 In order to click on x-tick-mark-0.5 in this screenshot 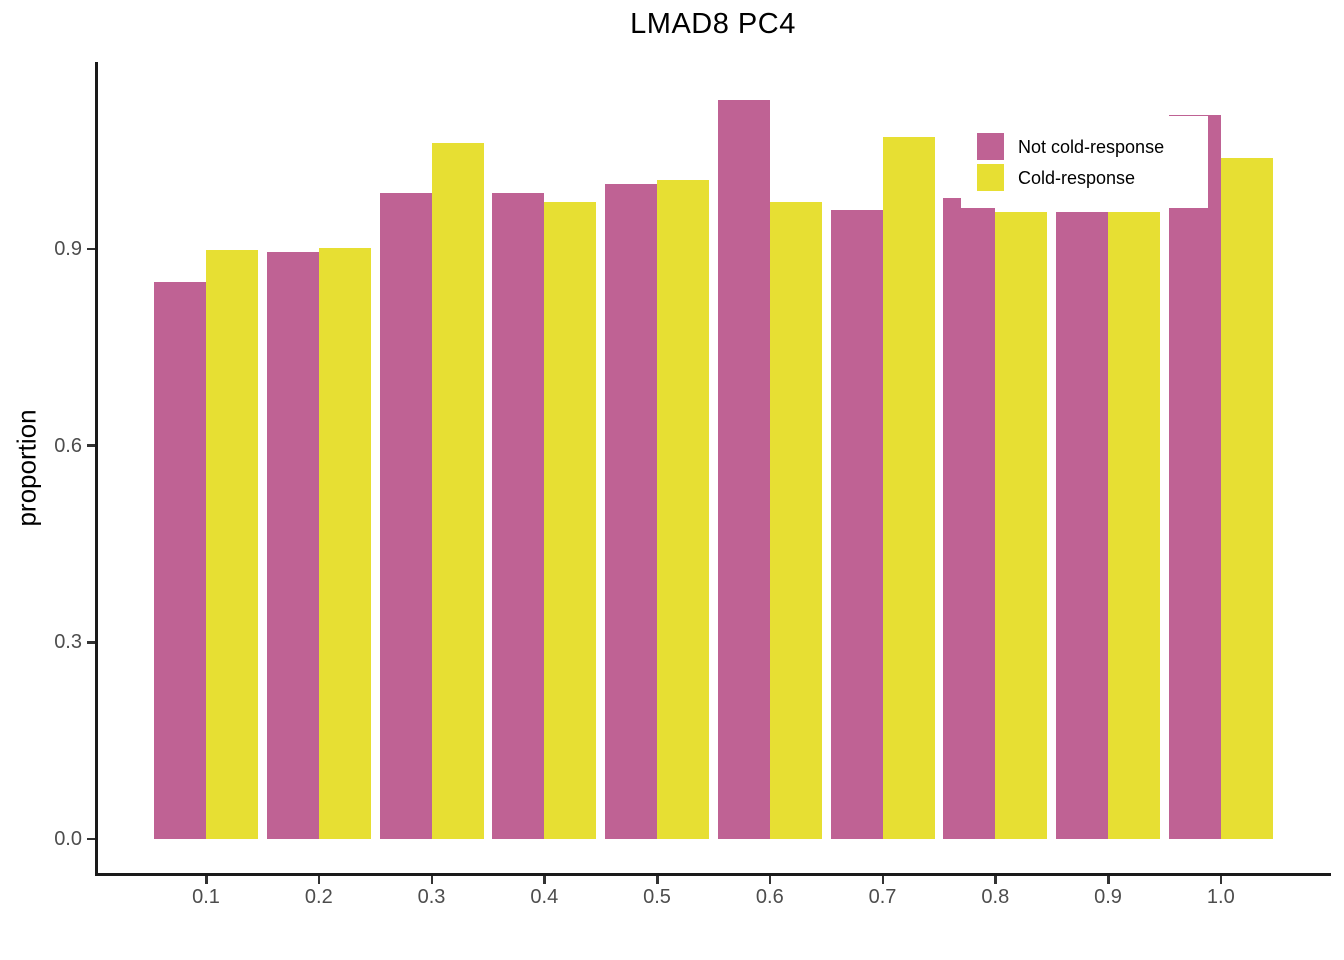, I will do `click(657, 880)`.